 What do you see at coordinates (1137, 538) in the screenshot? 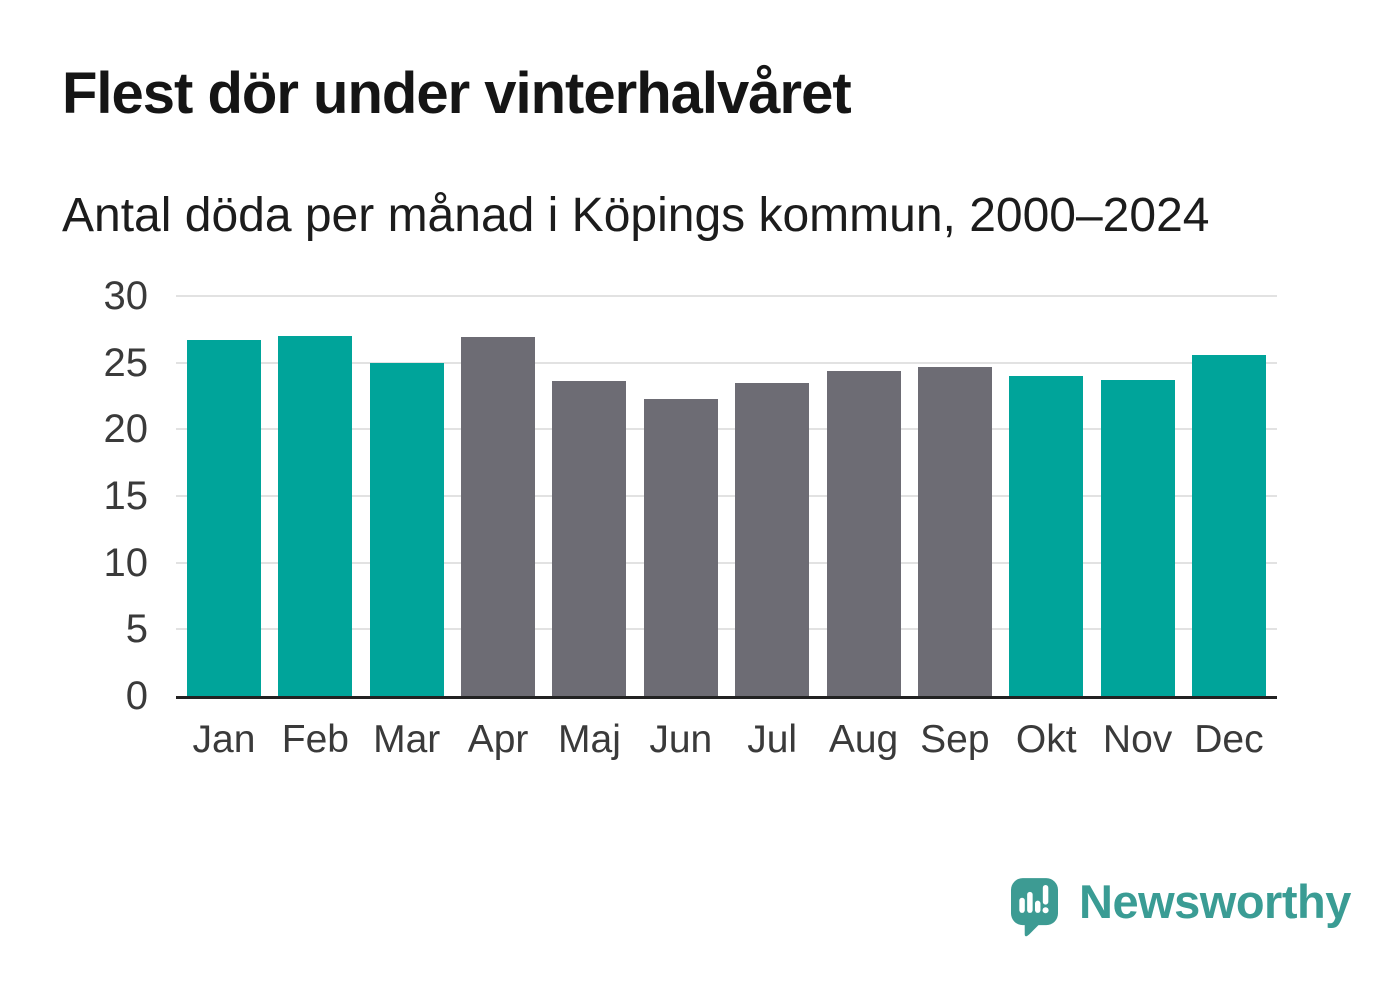
I see `bar-nov` at bounding box center [1137, 538].